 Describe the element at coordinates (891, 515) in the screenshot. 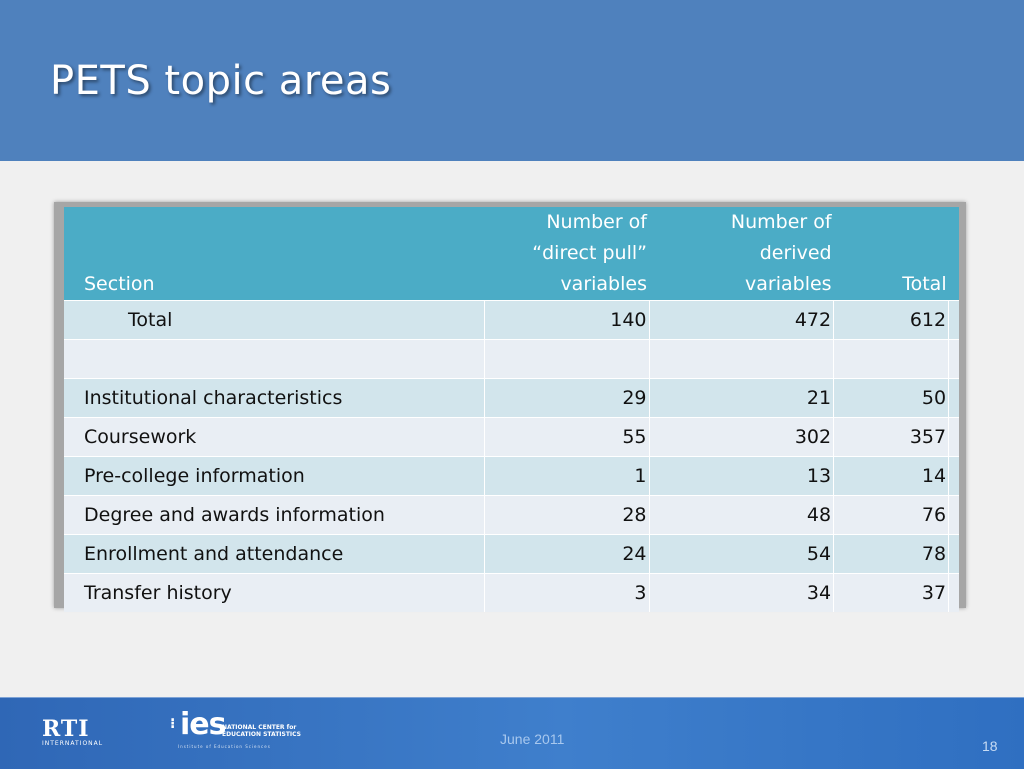

I see `row-total: 76` at that location.